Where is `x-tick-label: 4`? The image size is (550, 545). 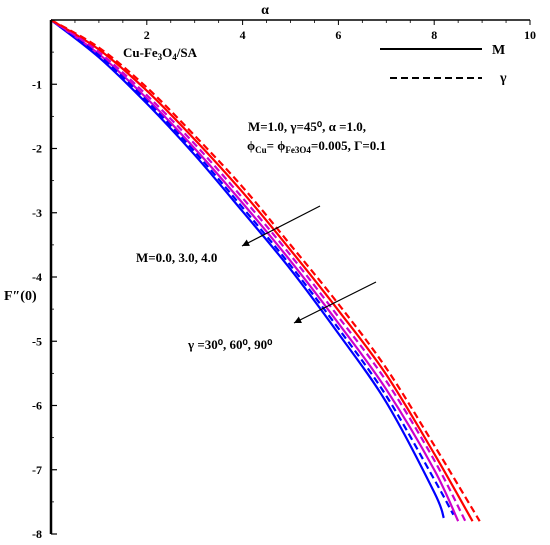
x-tick-label: 4 is located at coordinates (243, 35).